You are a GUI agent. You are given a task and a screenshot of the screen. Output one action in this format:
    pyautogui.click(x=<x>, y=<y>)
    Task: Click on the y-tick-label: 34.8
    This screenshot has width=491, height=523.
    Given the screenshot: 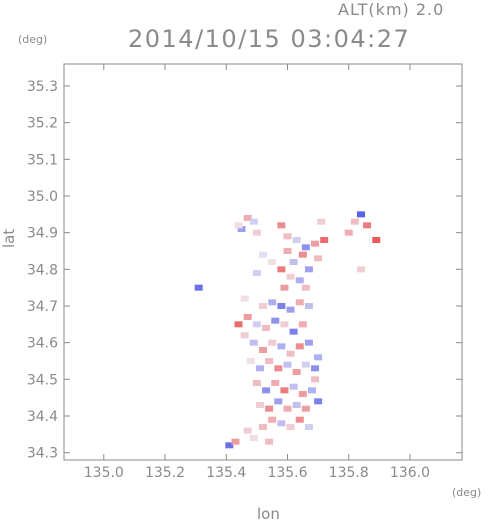 What is the action you would take?
    pyautogui.click(x=42, y=270)
    